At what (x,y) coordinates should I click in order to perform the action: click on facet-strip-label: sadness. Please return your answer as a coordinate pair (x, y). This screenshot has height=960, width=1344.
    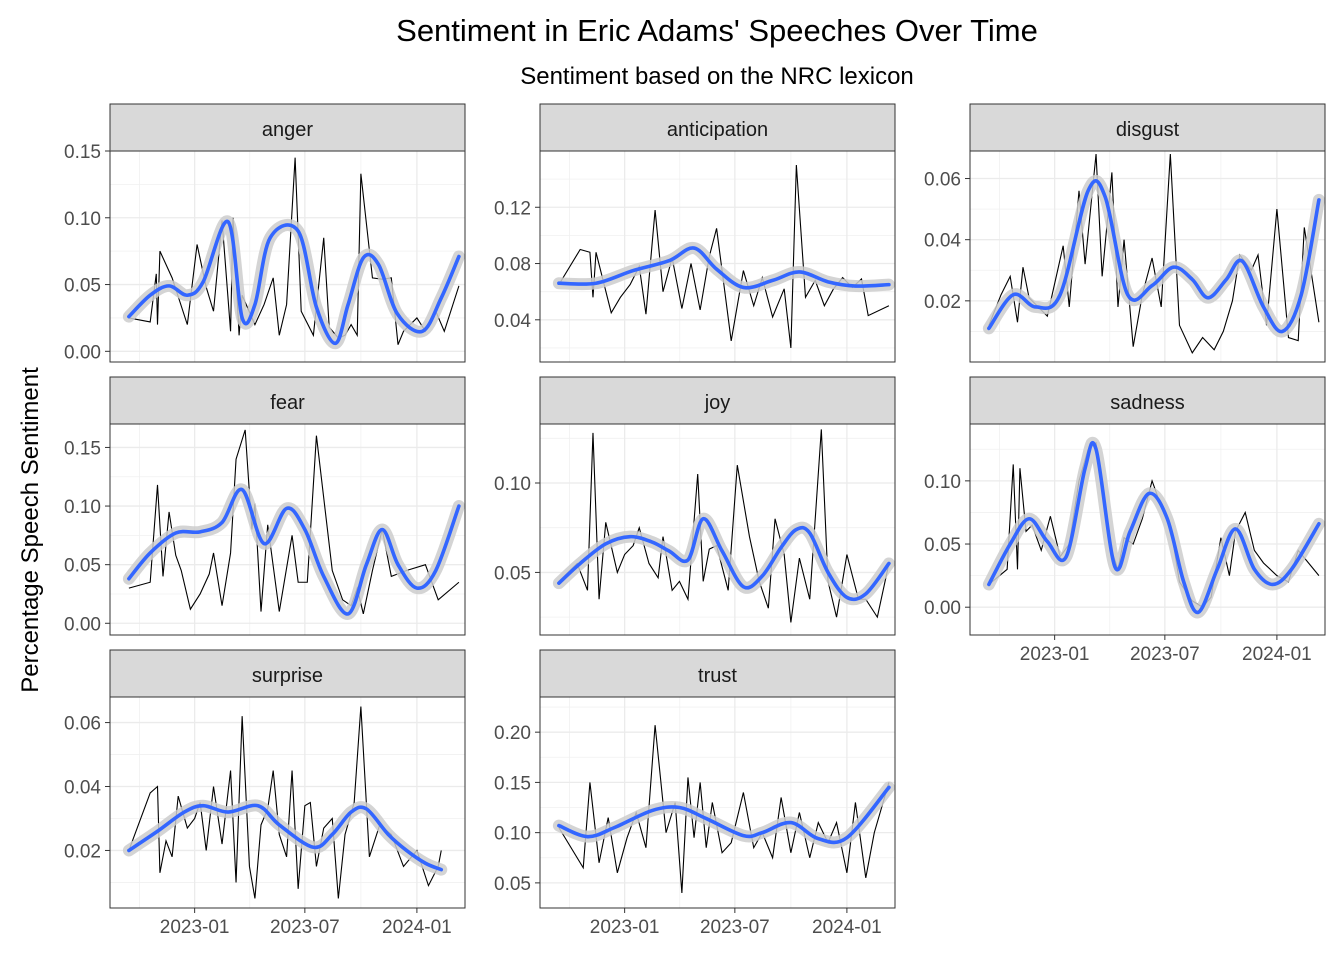
    Looking at the image, I should click on (1147, 403).